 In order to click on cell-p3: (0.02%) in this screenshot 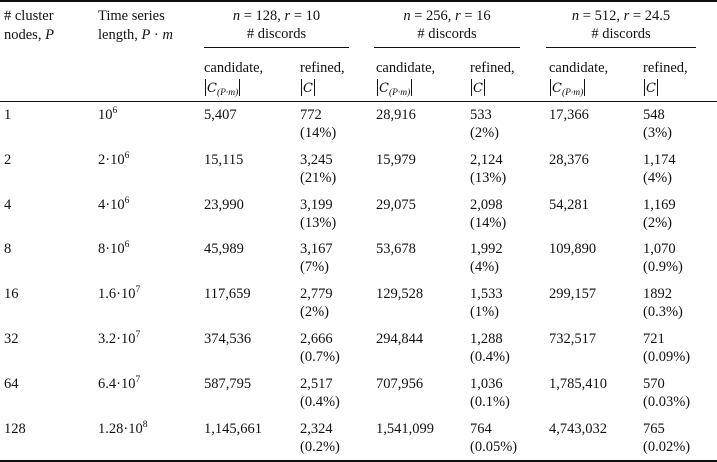, I will do `click(667, 447)`.